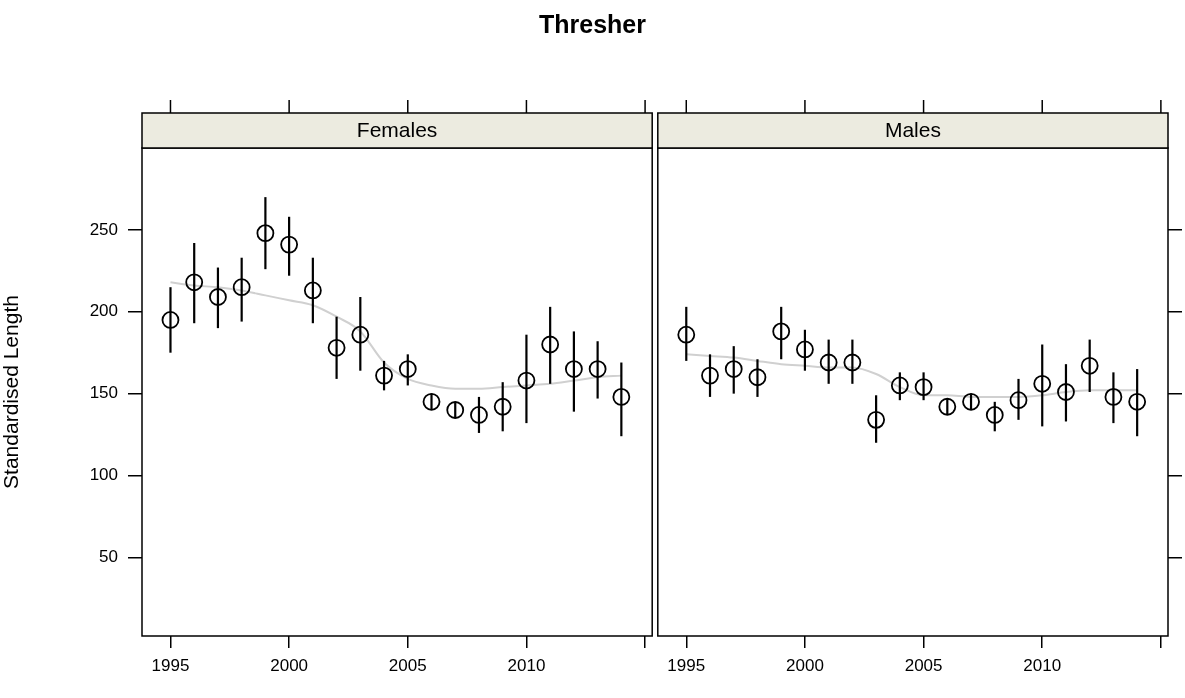  Describe the element at coordinates (592, 24) in the screenshot. I see `chart-subtitle: Thresher` at that location.